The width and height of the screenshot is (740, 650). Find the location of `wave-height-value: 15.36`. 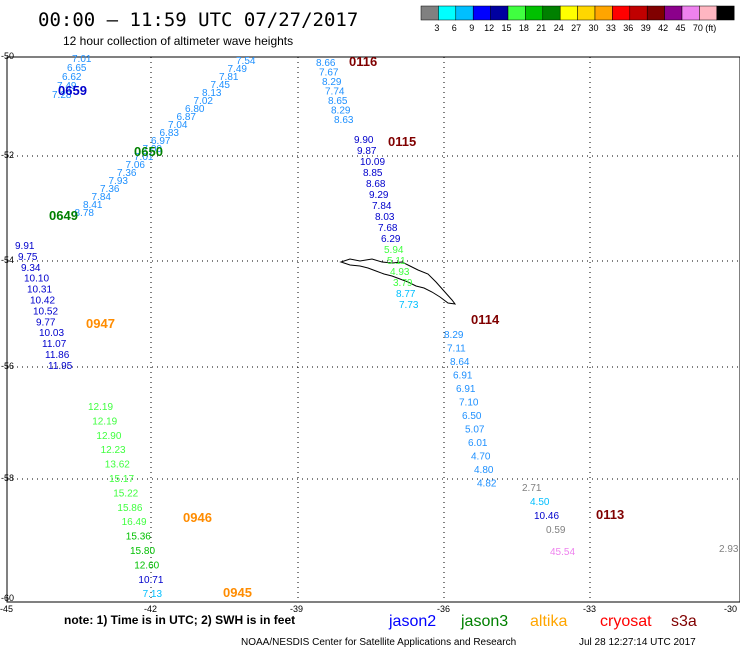

wave-height-value: 15.36 is located at coordinates (138, 537).